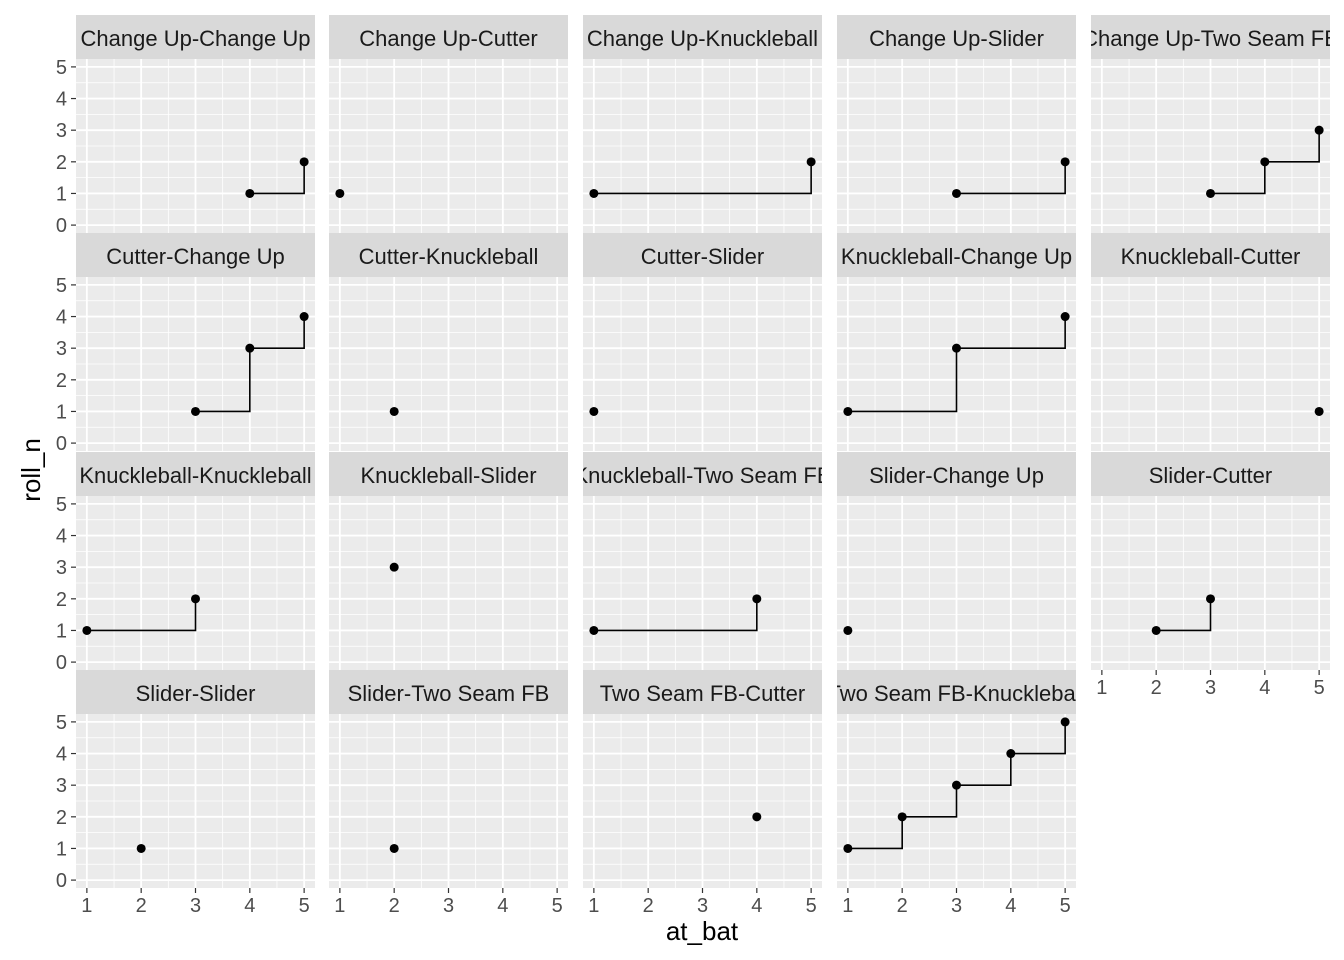 The height and width of the screenshot is (960, 1344). Describe the element at coordinates (185, 563) in the screenshot. I see `facet-panel: Knuckleball-Knuckleball 0 1 2 3 4 5` at that location.